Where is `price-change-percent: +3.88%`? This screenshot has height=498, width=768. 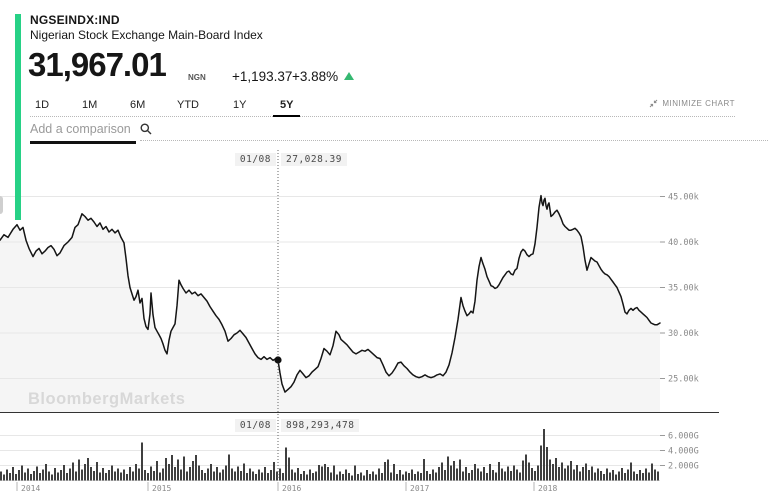
price-change-percent: +3.88% is located at coordinates (315, 76).